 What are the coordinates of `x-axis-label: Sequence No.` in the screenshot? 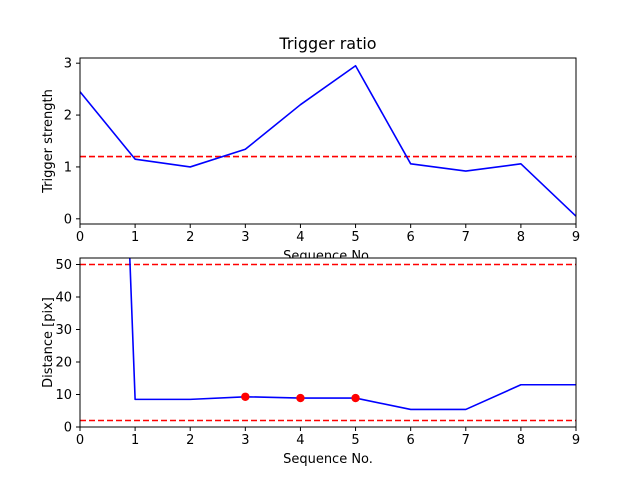 It's located at (328, 459).